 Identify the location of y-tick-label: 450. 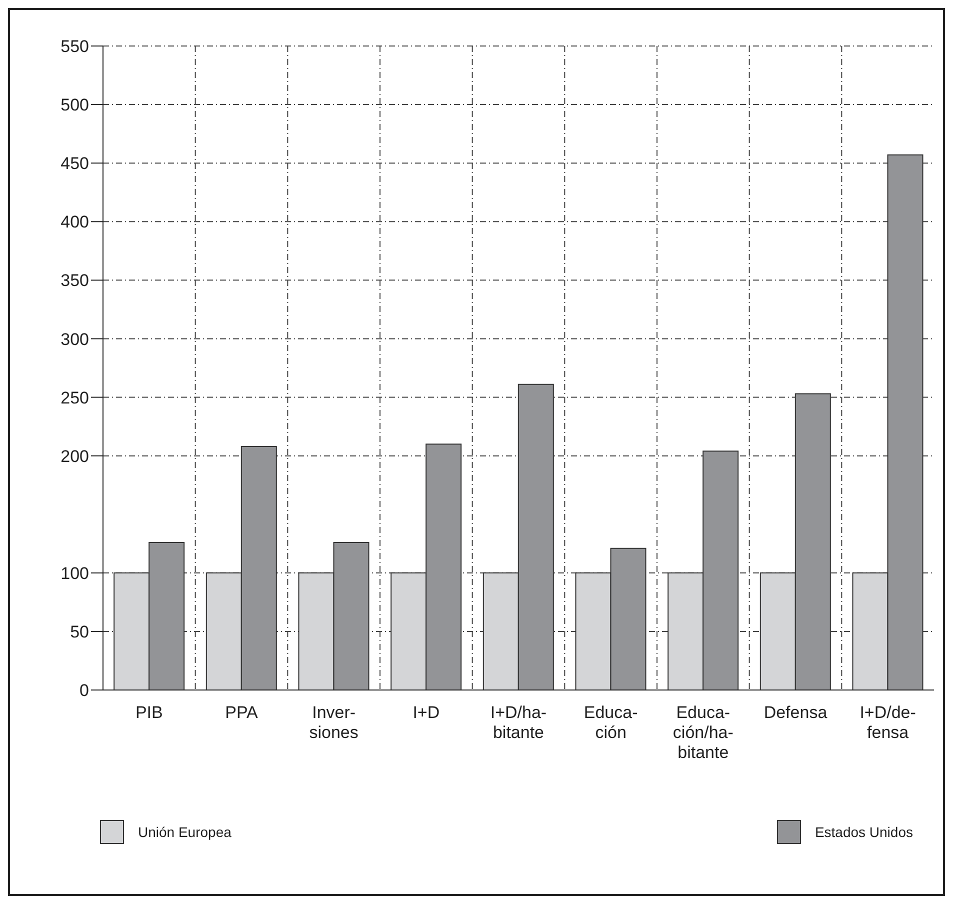
(74, 164).